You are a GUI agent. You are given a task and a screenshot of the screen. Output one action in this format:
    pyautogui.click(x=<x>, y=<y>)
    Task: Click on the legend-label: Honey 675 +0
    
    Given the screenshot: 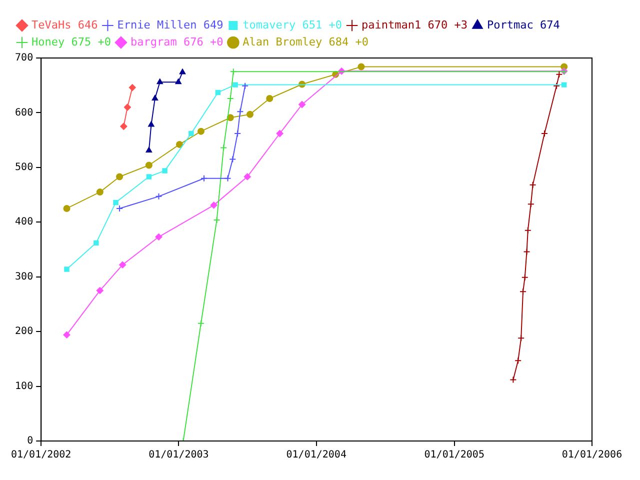 What is the action you would take?
    pyautogui.click(x=71, y=41)
    